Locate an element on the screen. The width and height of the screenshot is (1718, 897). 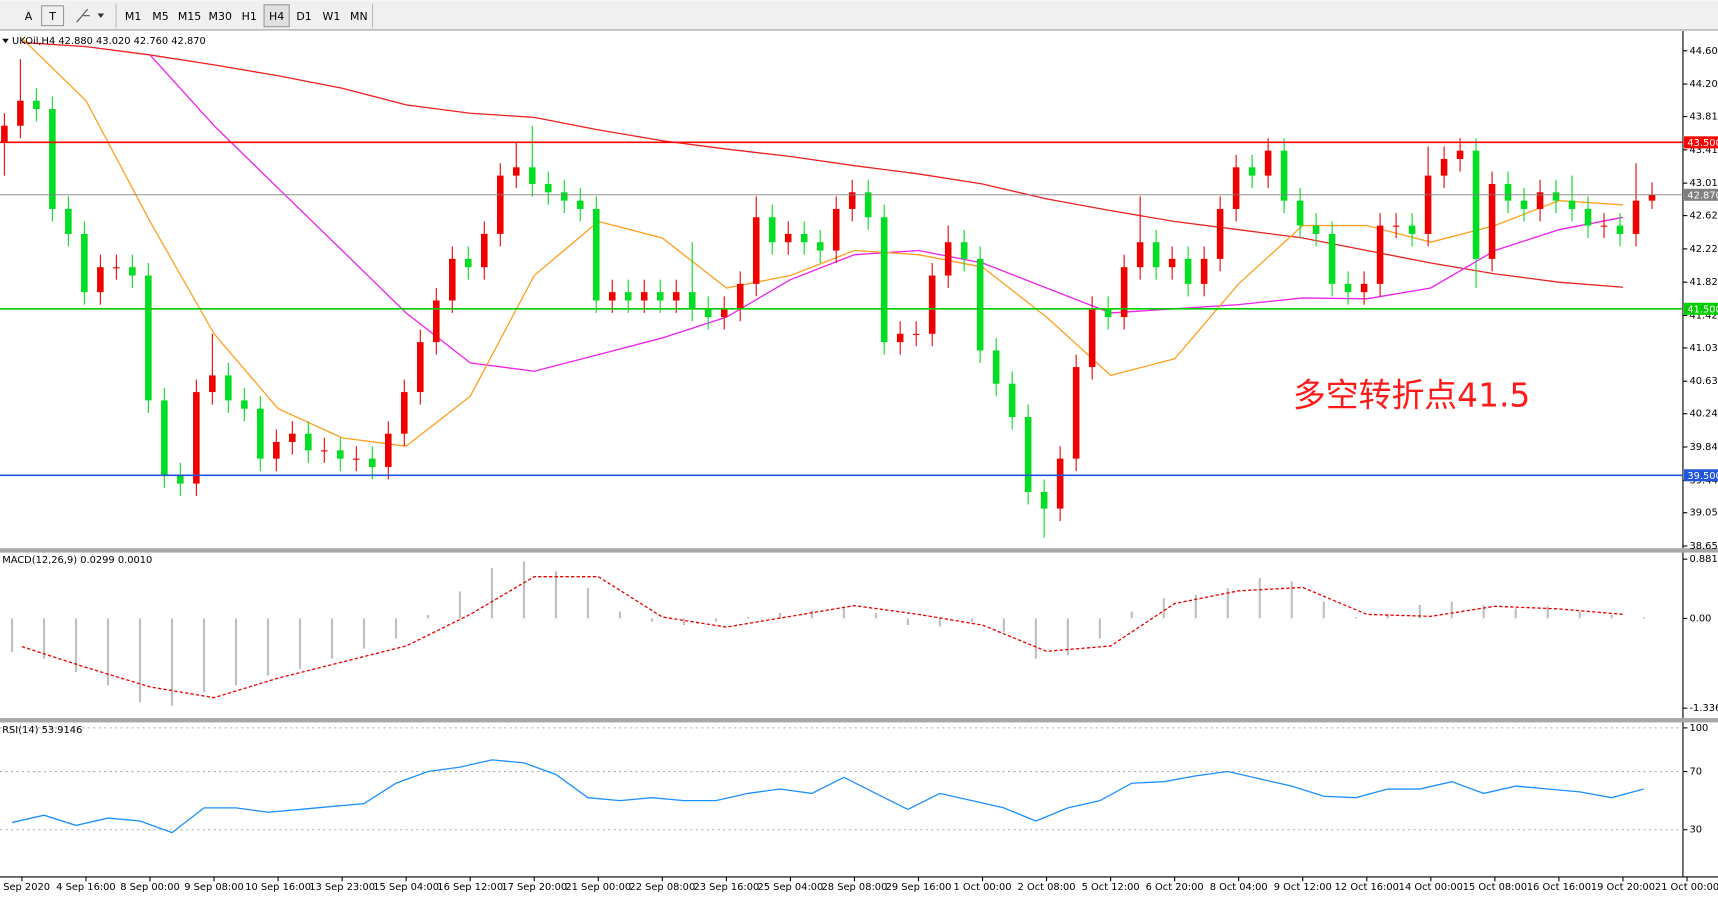
rsi-line is located at coordinates (827, 796).